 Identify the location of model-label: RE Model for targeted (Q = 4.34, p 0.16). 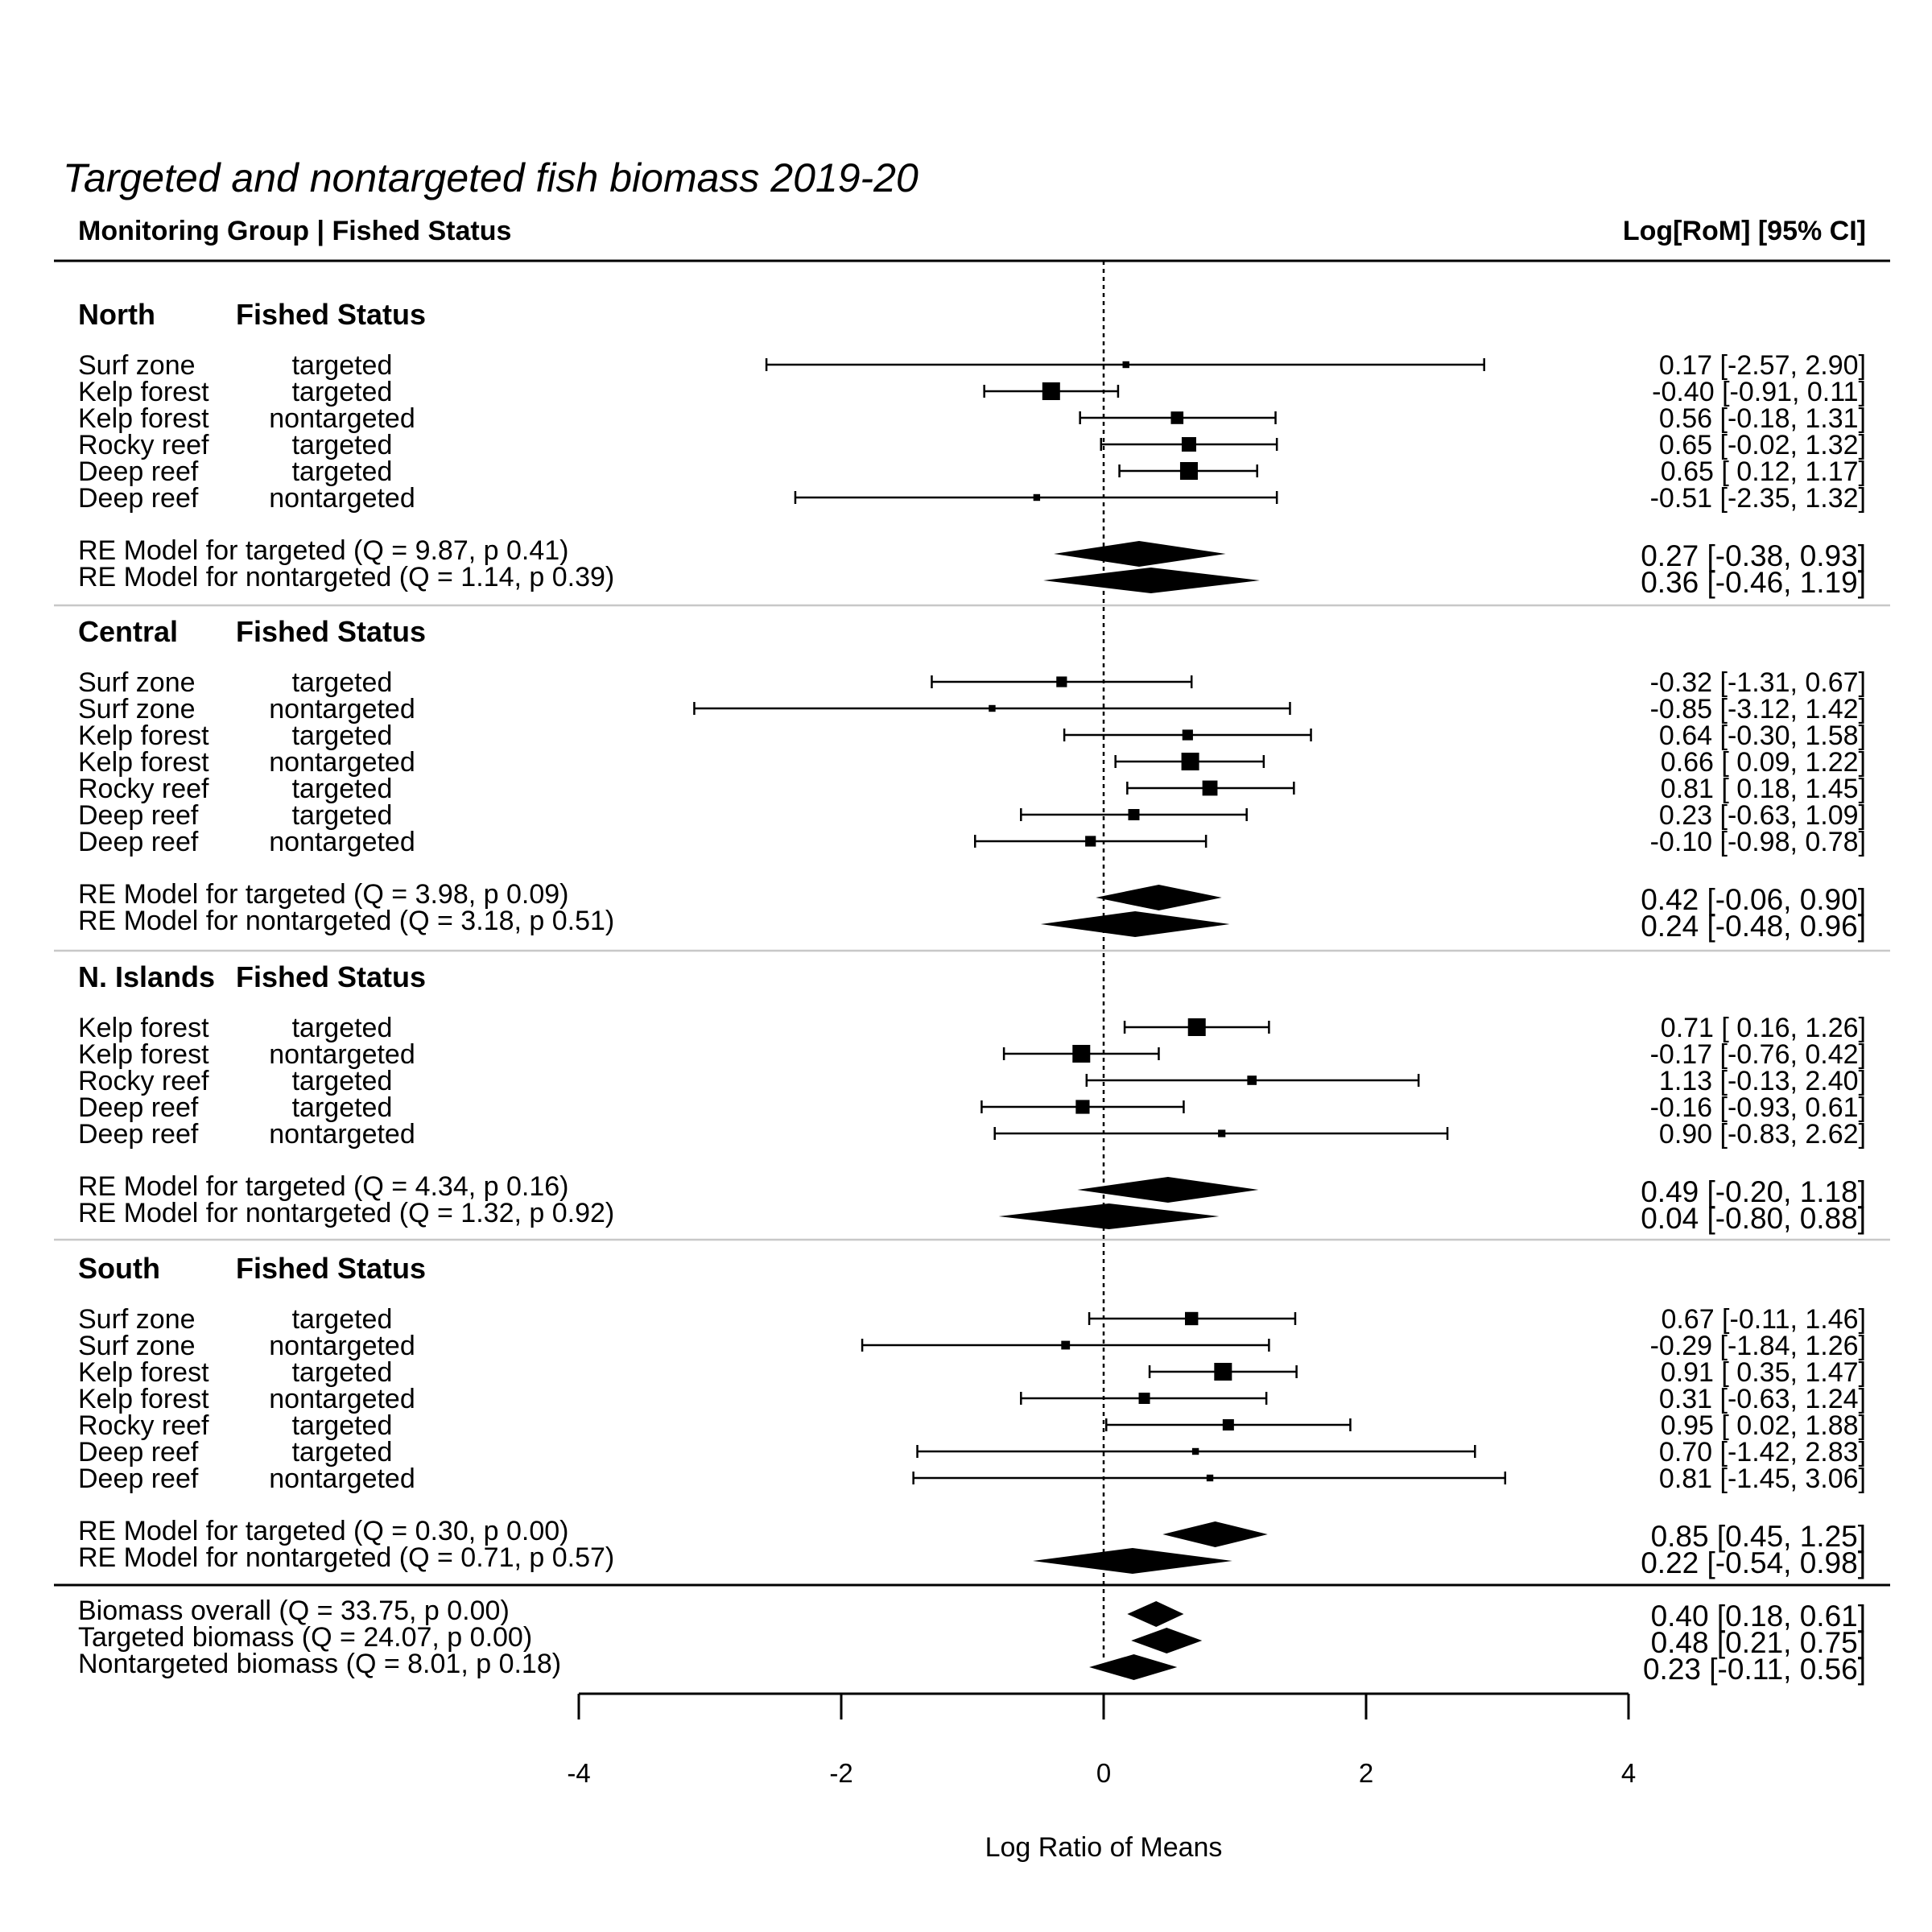
(323, 1186).